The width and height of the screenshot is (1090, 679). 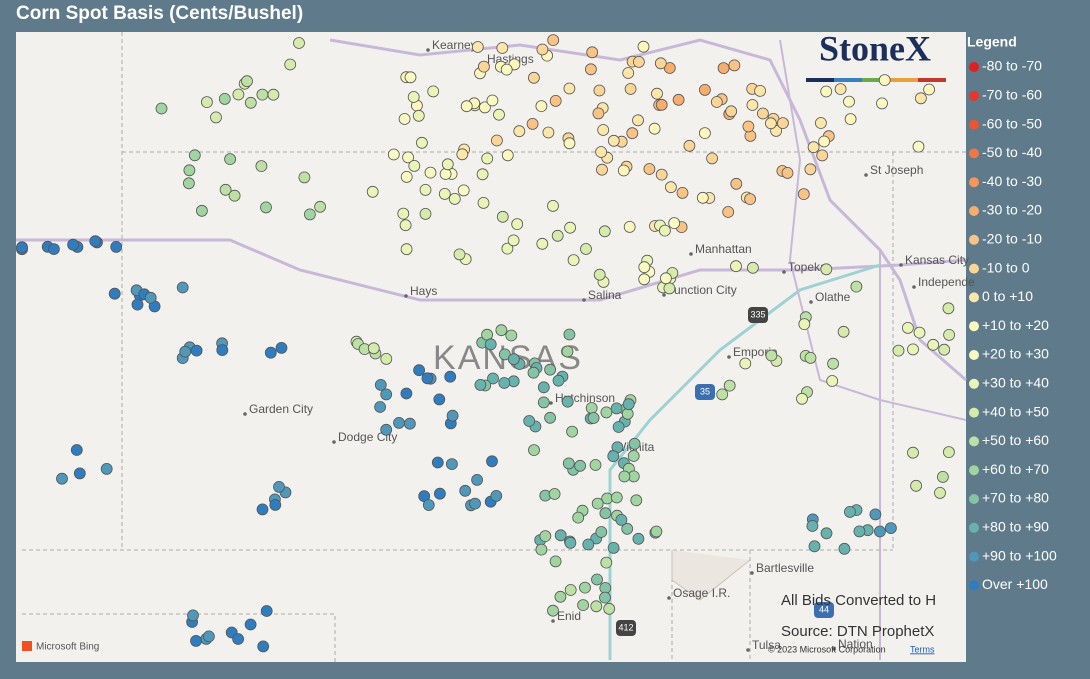 I want to click on legend-label: +90 to +100, so click(x=1019, y=555).